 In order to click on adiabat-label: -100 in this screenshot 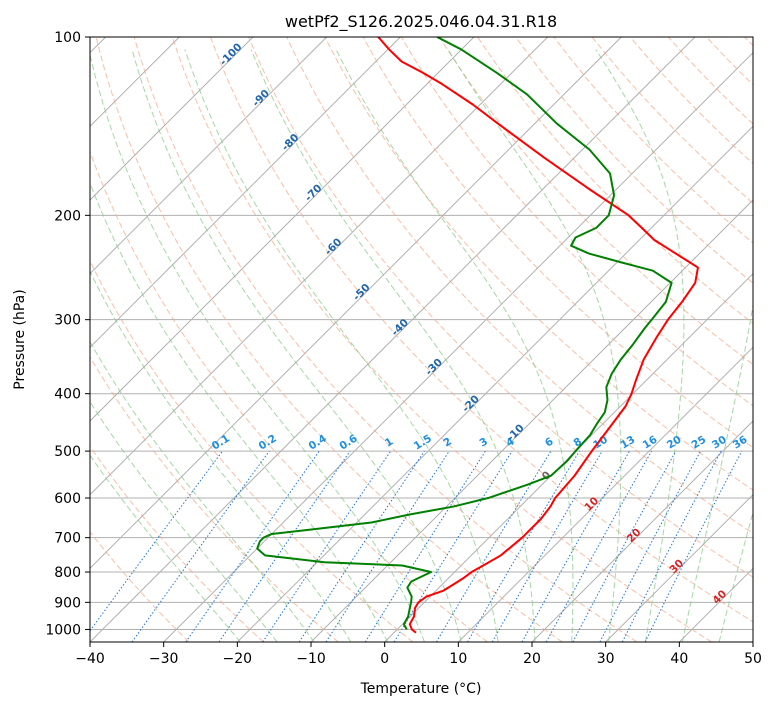, I will do `click(231, 54)`.